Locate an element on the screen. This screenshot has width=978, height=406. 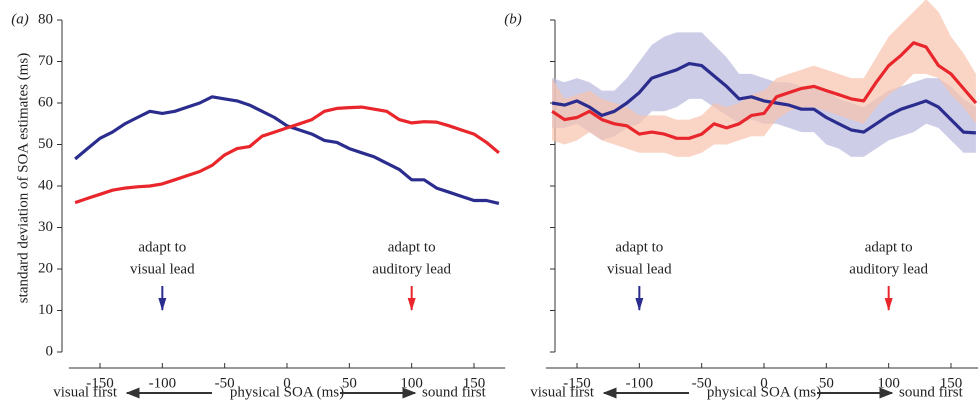
panel-label: (b) is located at coordinates (513, 19).